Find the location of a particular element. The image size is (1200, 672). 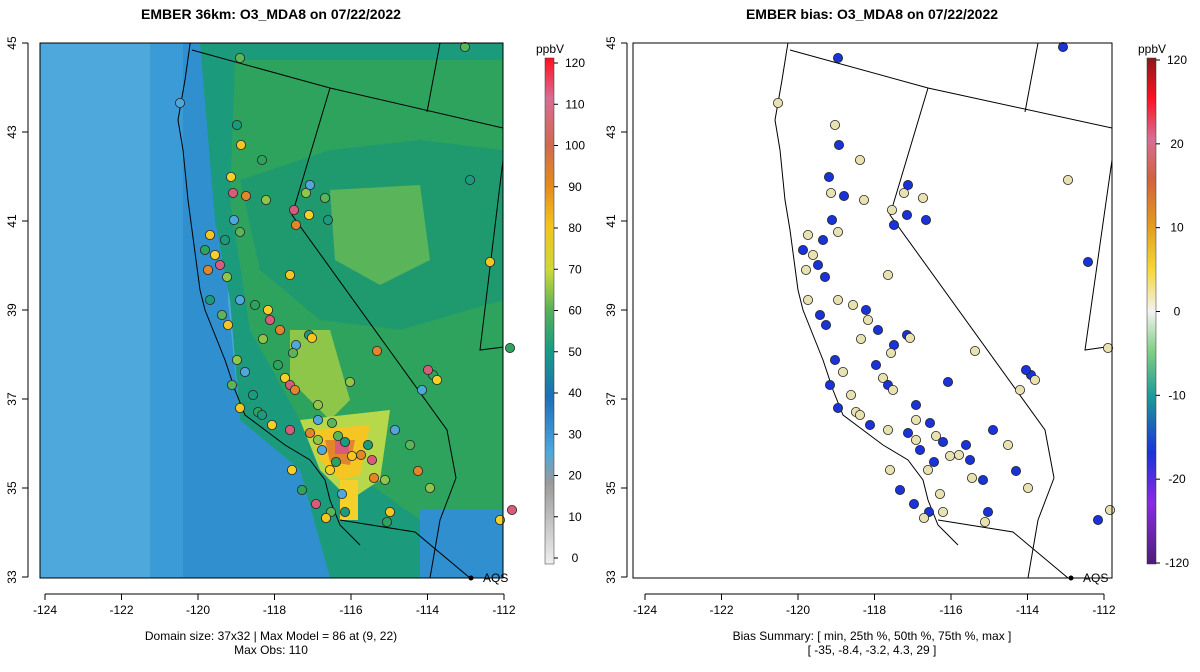

left-colorbar-tick-label: 0 is located at coordinates (575, 558).